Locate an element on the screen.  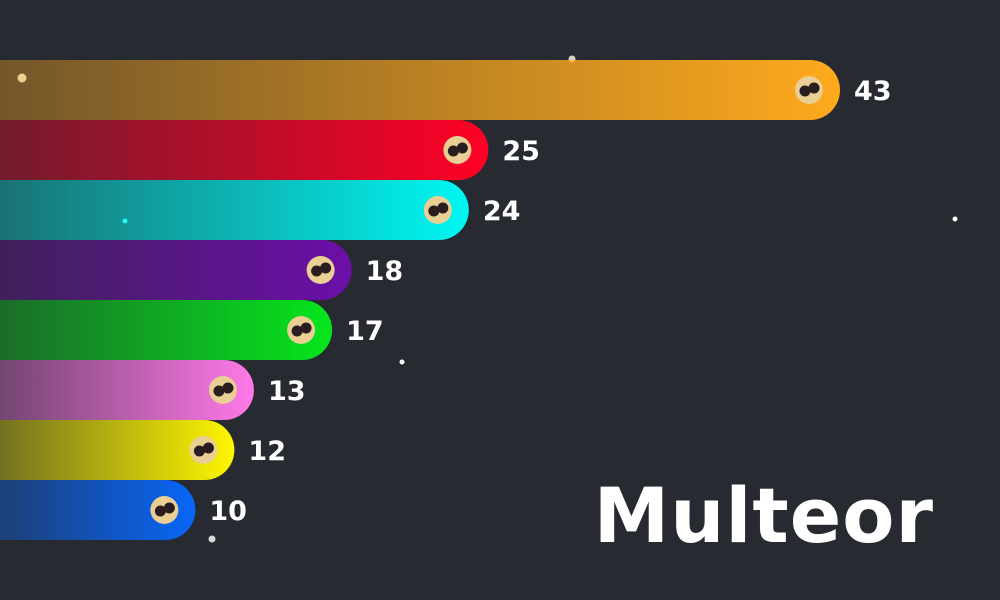
bar-value-label: 43 is located at coordinates (873, 91).